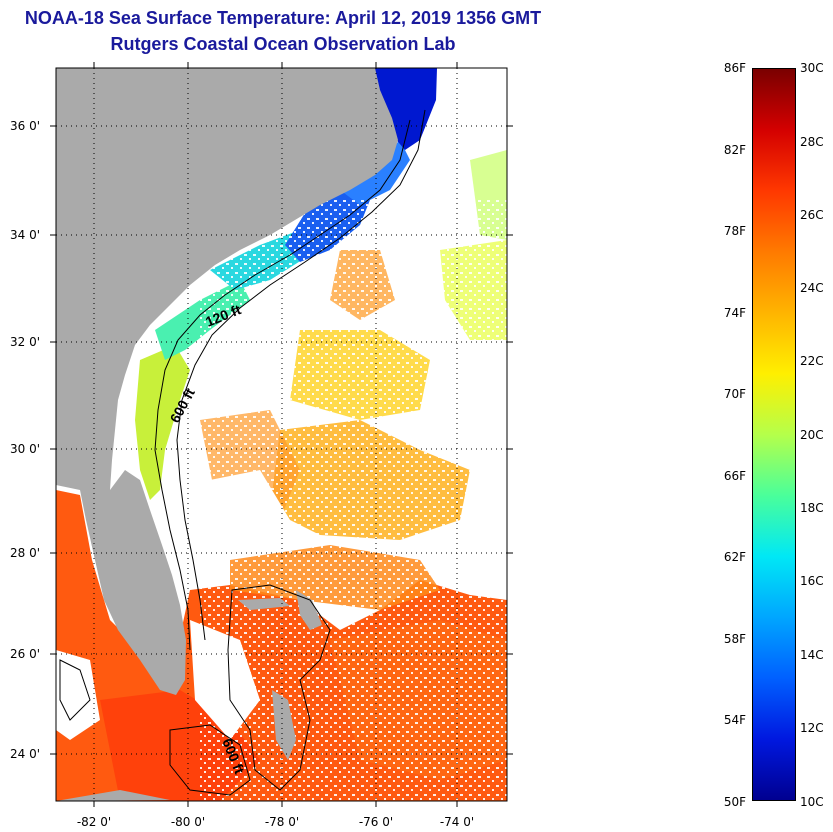 Image resolution: width=833 pixels, height=832 pixels. I want to click on land-bahamas-abaco, so click(309, 610).